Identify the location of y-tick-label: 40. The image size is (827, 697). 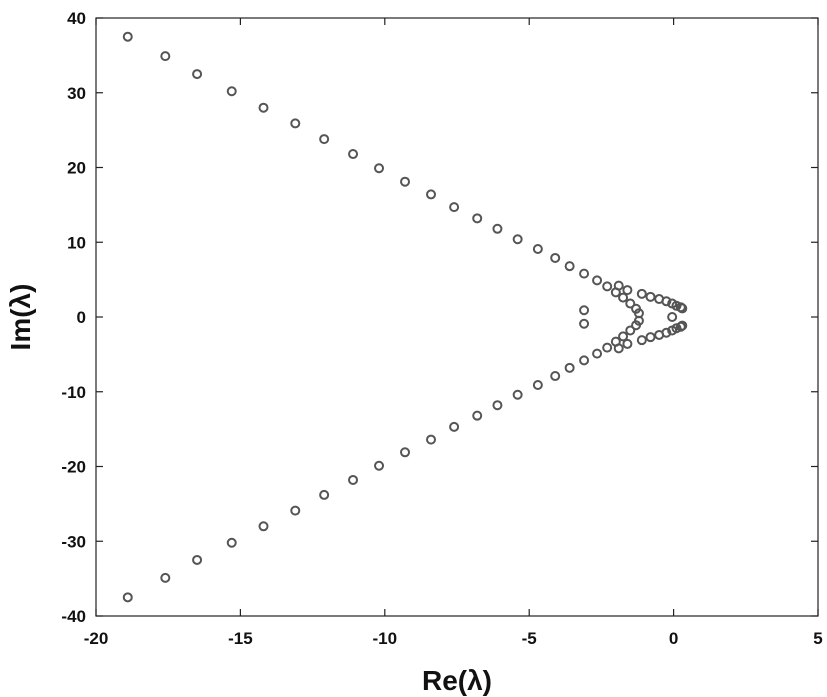
(76, 18).